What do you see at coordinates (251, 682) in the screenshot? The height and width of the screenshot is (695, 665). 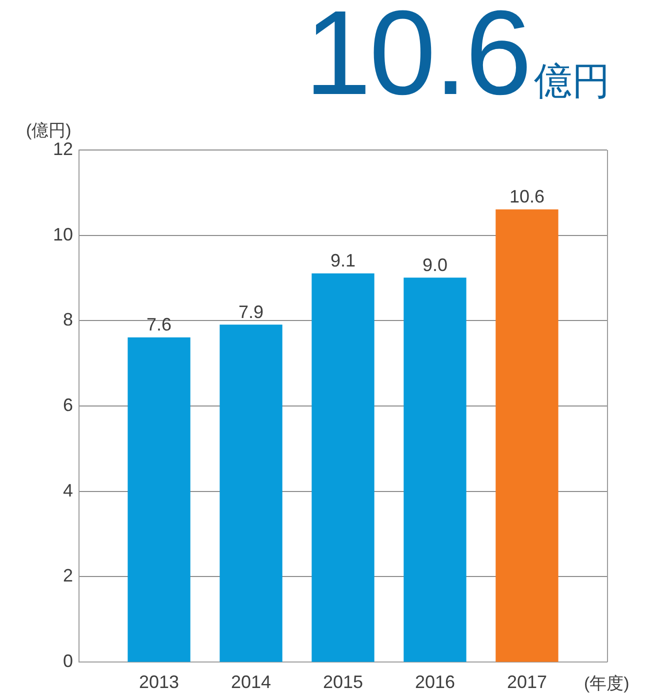 I see `x-tick-label: 2014` at bounding box center [251, 682].